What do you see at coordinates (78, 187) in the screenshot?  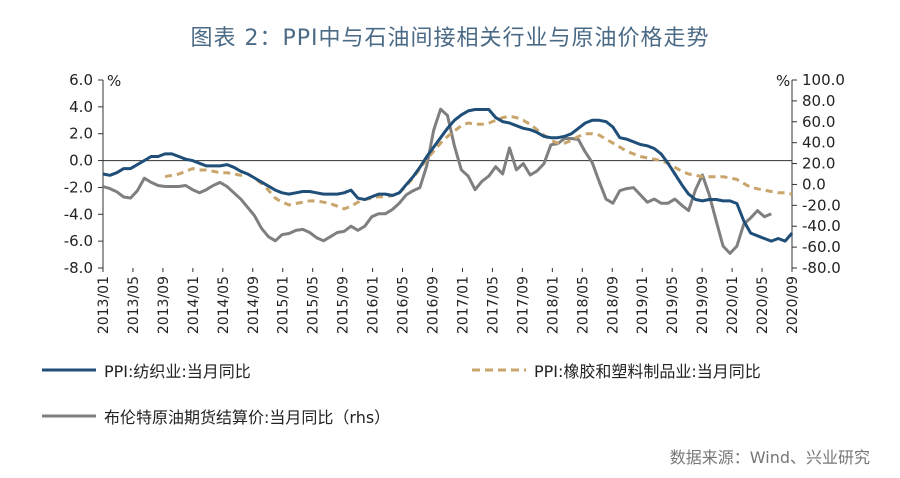 I see `left-tick-label: -2.0` at bounding box center [78, 187].